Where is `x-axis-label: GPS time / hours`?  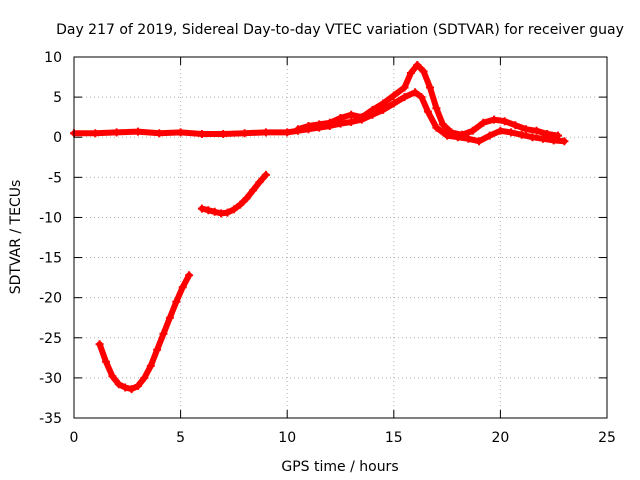 x-axis-label: GPS time / hours is located at coordinates (339, 467).